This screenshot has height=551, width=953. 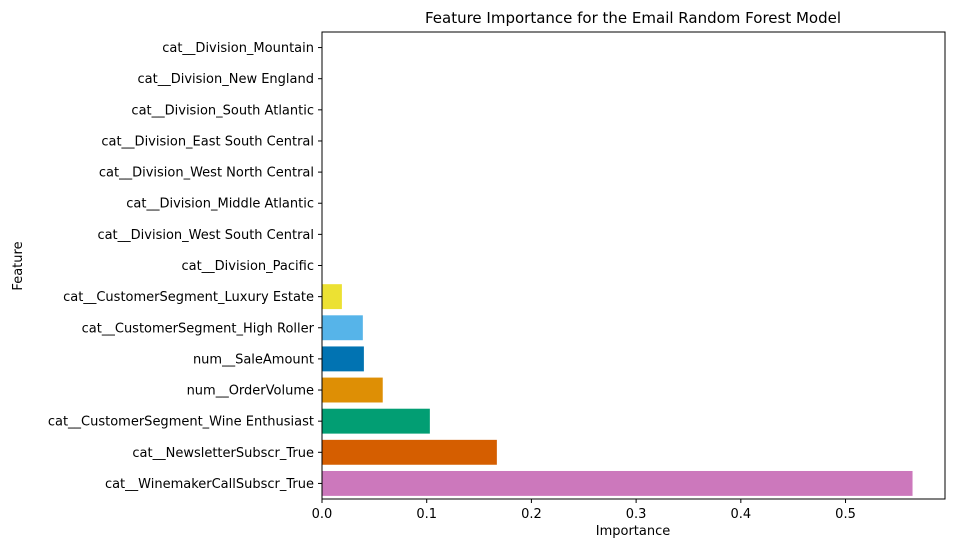 What do you see at coordinates (209, 484) in the screenshot?
I see `y-tick-label-14: cat__WinemakerCallSubscr_True` at bounding box center [209, 484].